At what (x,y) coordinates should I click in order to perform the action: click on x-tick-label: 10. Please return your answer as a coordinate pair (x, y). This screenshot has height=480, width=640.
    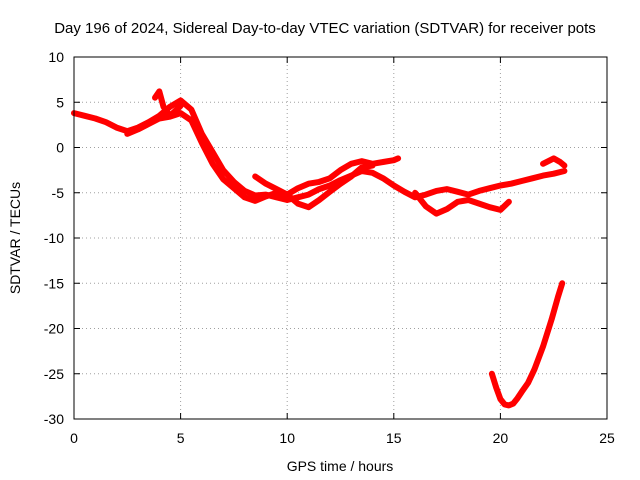
    Looking at the image, I should click on (287, 438).